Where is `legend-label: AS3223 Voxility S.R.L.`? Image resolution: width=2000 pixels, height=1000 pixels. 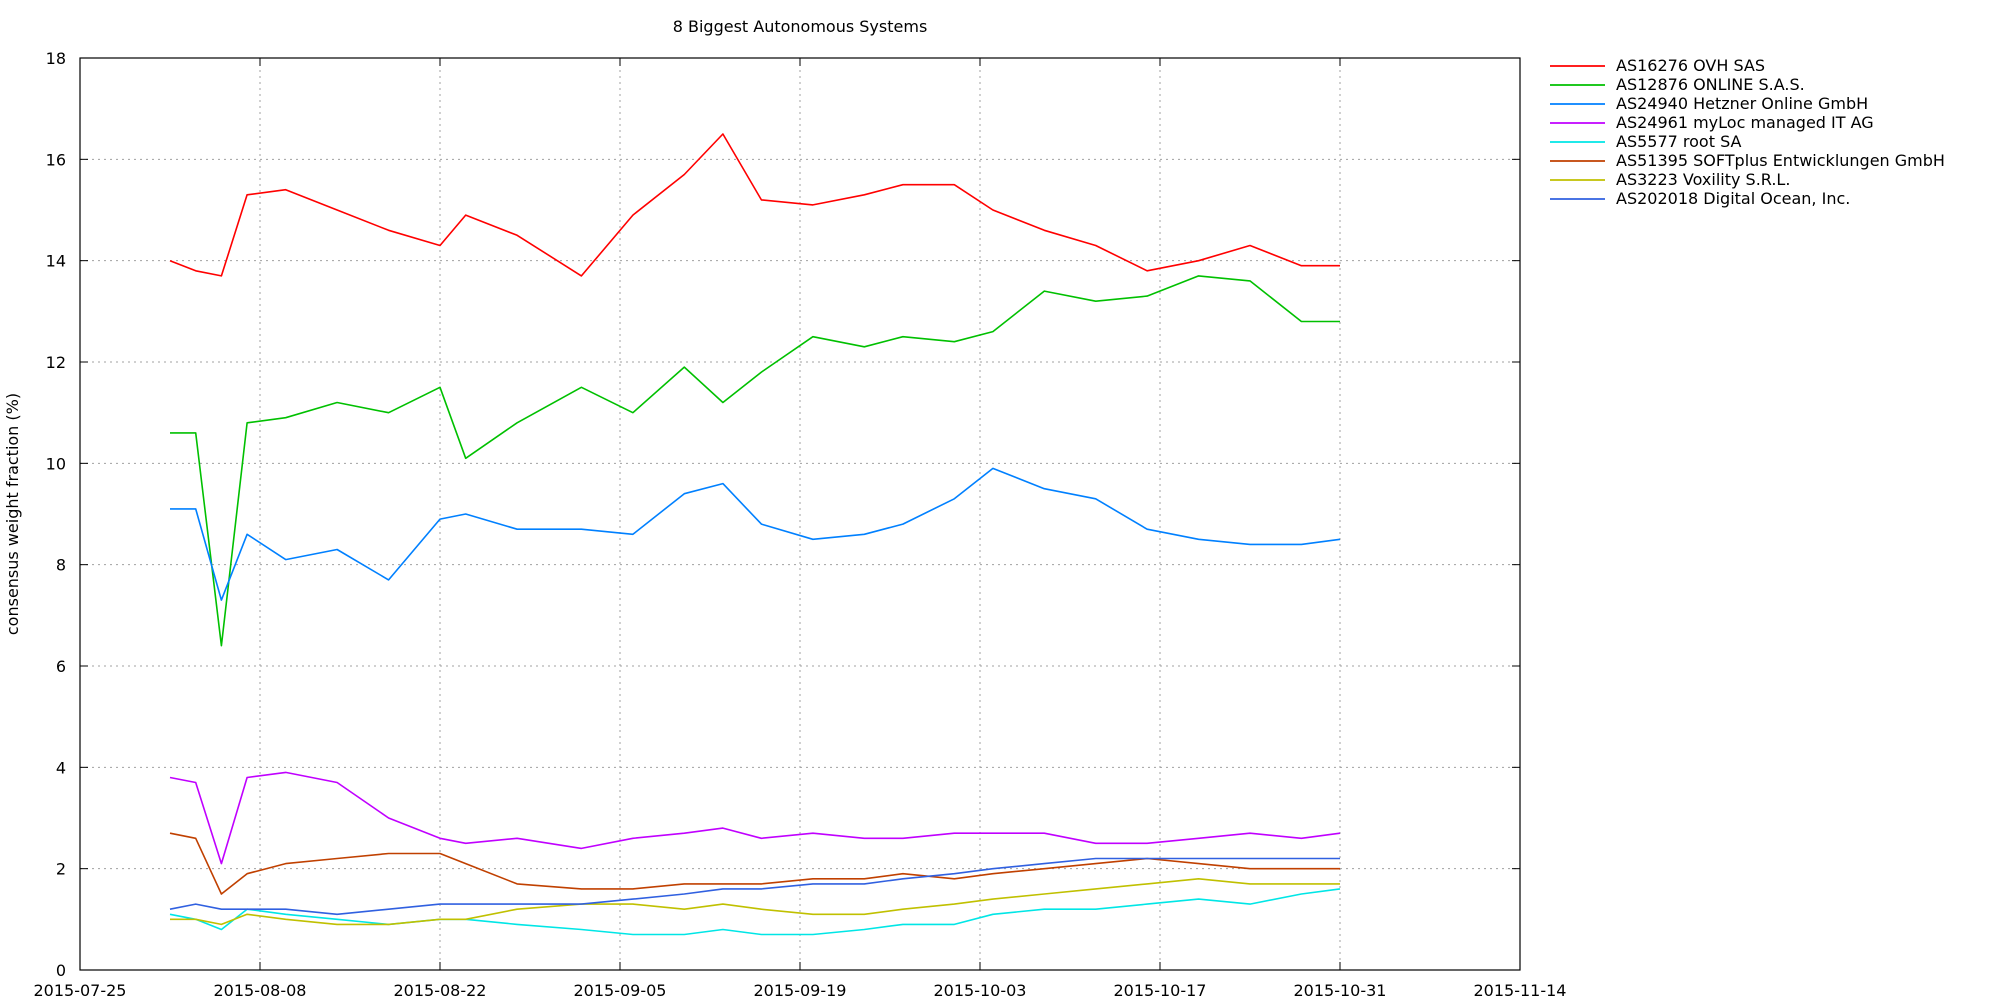 legend-label: AS3223 Voxility S.R.L. is located at coordinates (1703, 179).